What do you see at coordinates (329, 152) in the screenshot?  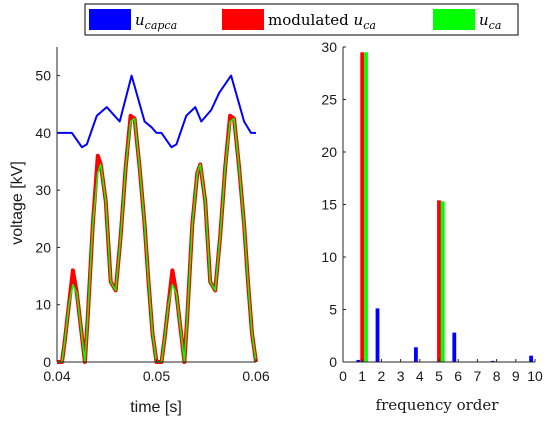 I see `spectrum-plot-ytick-label: 20` at bounding box center [329, 152].